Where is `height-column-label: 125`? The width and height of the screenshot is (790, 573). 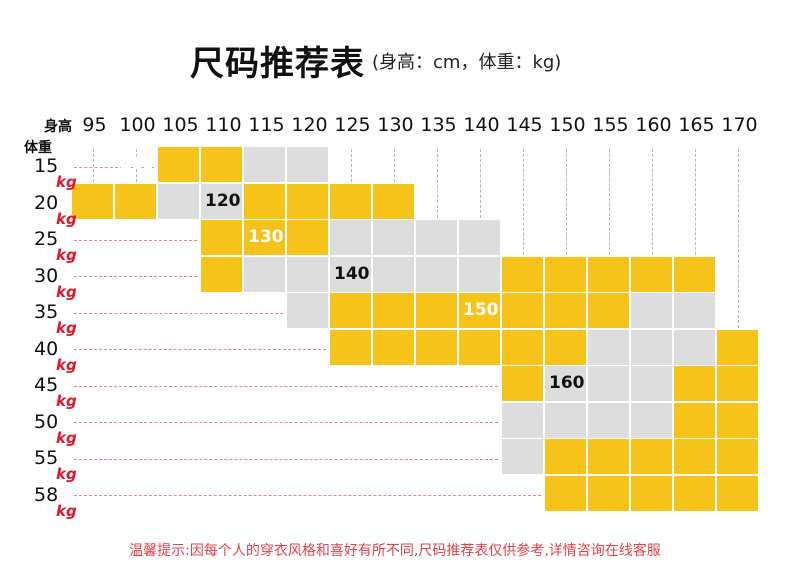 height-column-label: 125 is located at coordinates (352, 125).